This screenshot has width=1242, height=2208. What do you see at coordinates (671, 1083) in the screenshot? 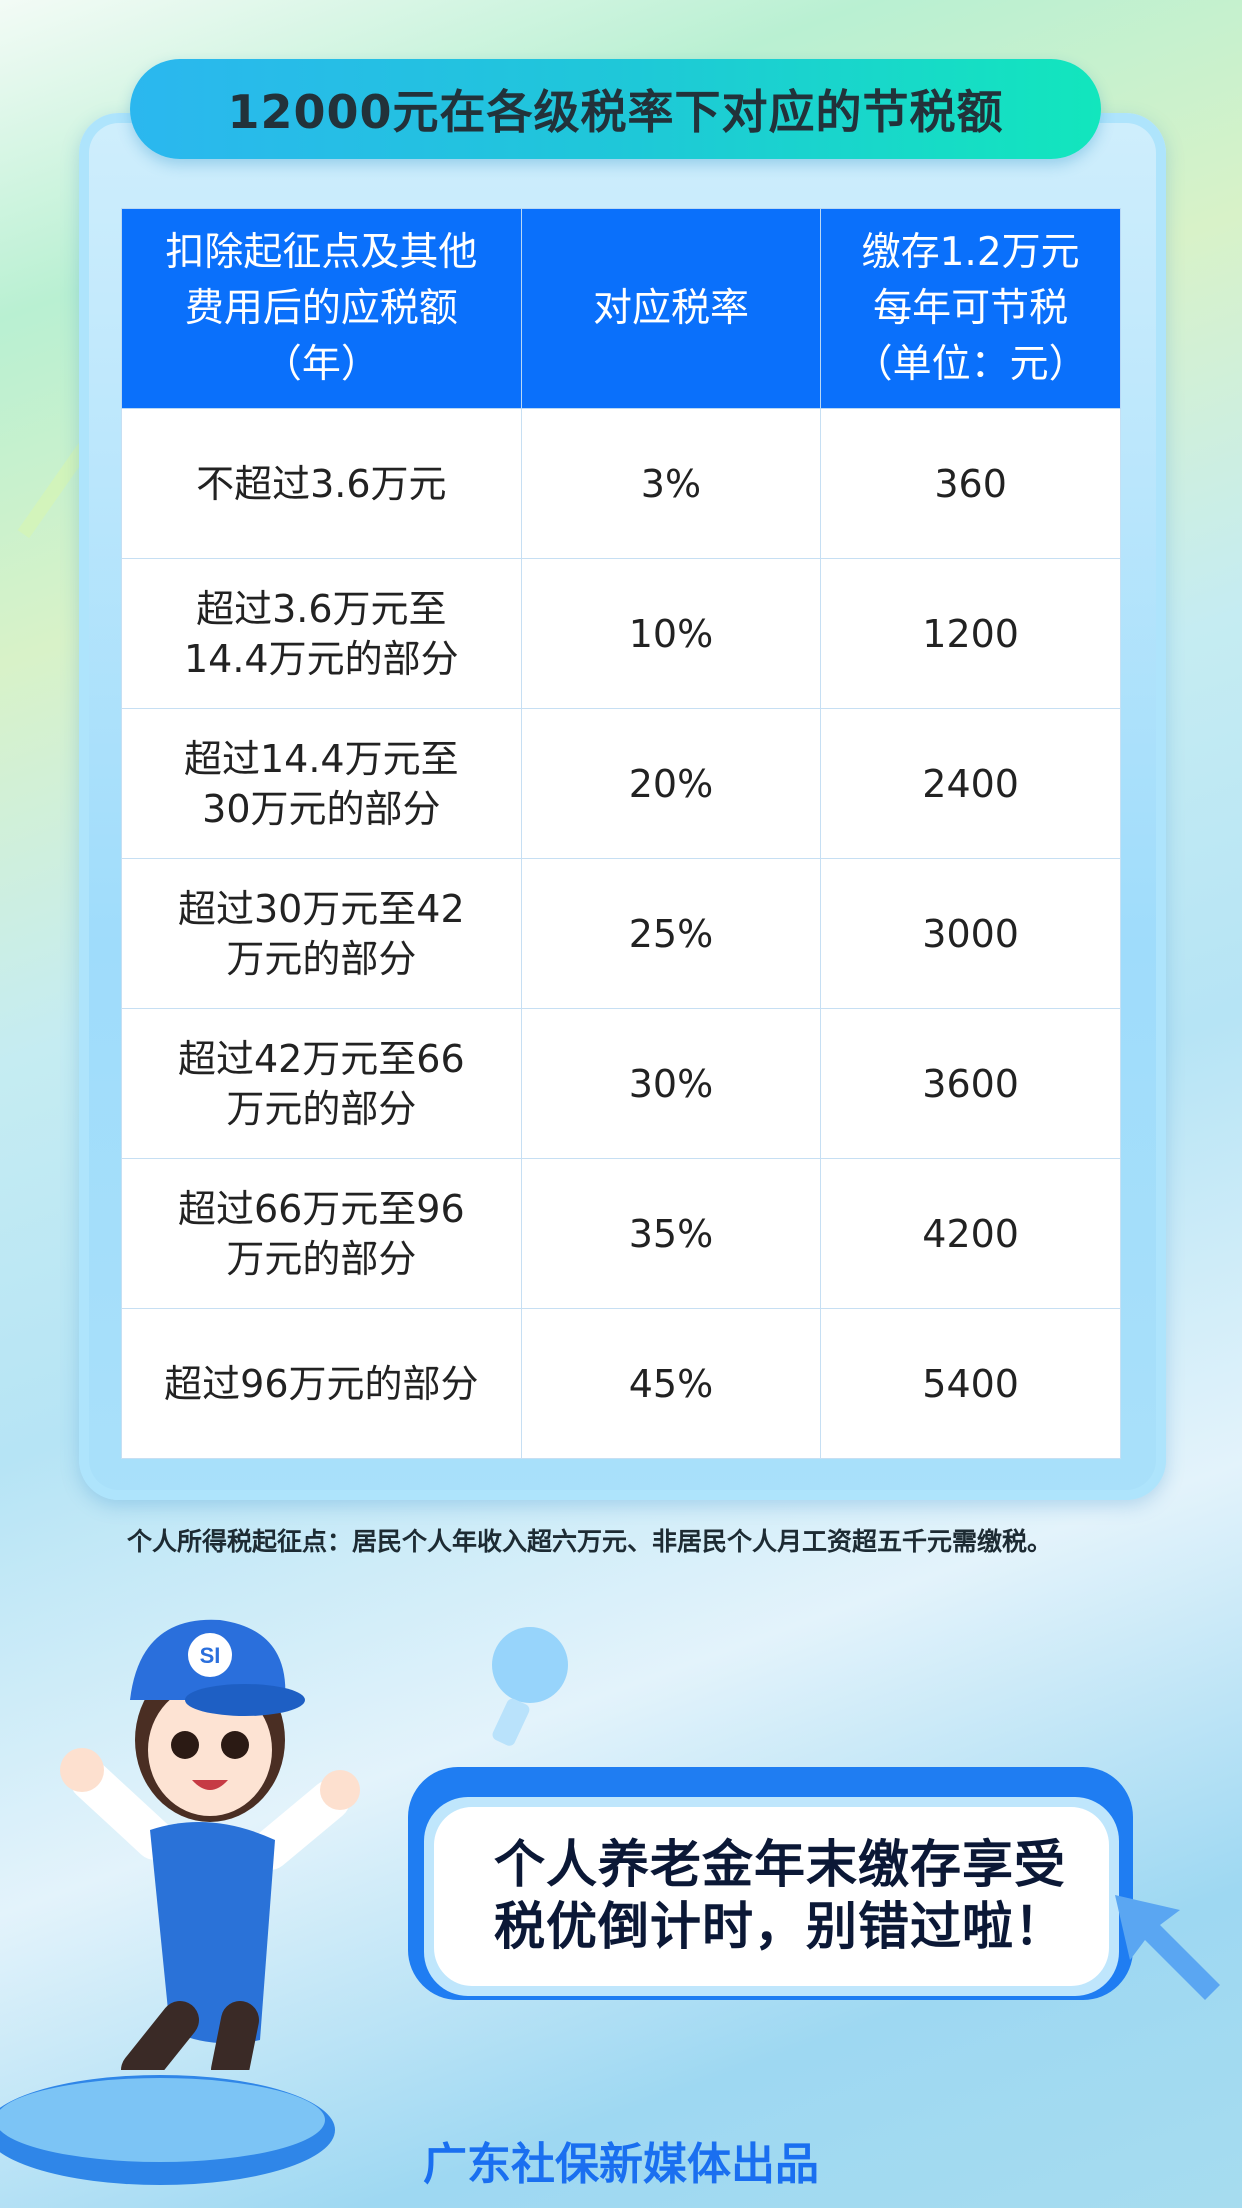
I see `tax-rate-cell: 30%` at bounding box center [671, 1083].